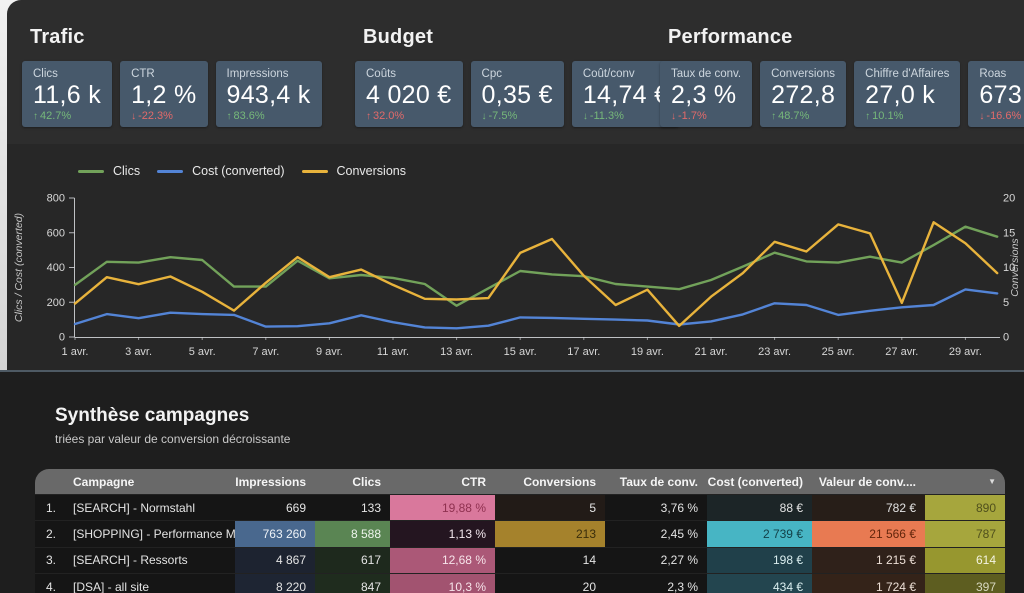  I want to click on col-header-sort: ▼, so click(965, 481).